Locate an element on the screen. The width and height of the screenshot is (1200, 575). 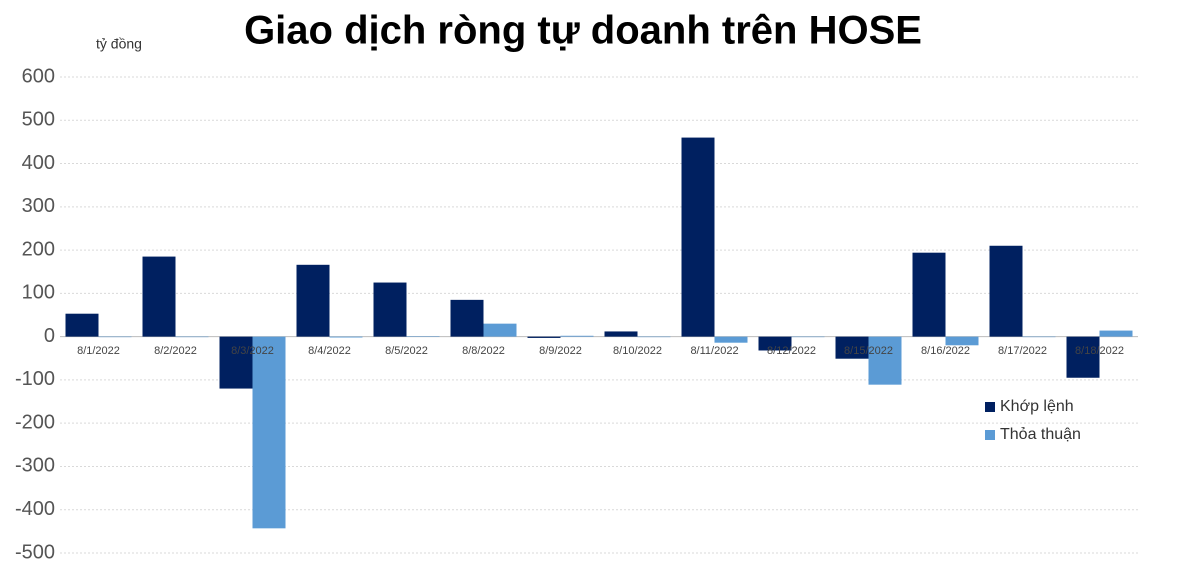
x-tick-label: 8/8/2022 is located at coordinates (483, 351).